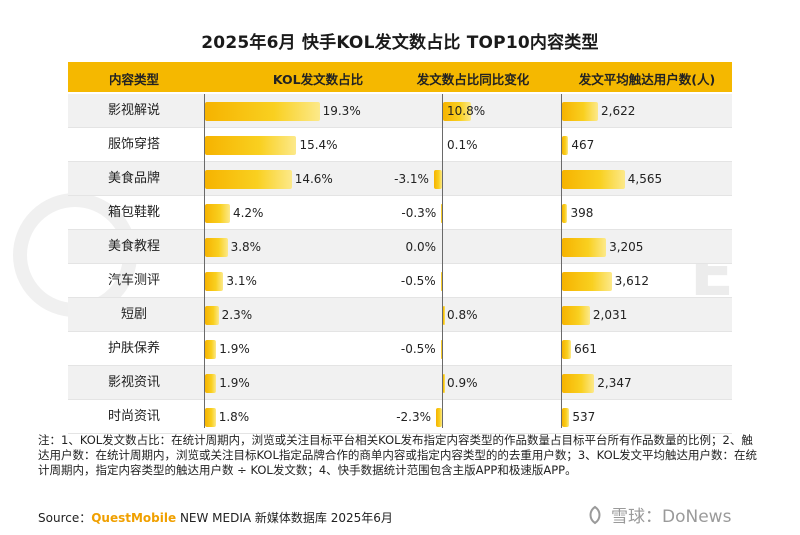  I want to click on category-label: 箱包鞋靴, so click(133, 212).